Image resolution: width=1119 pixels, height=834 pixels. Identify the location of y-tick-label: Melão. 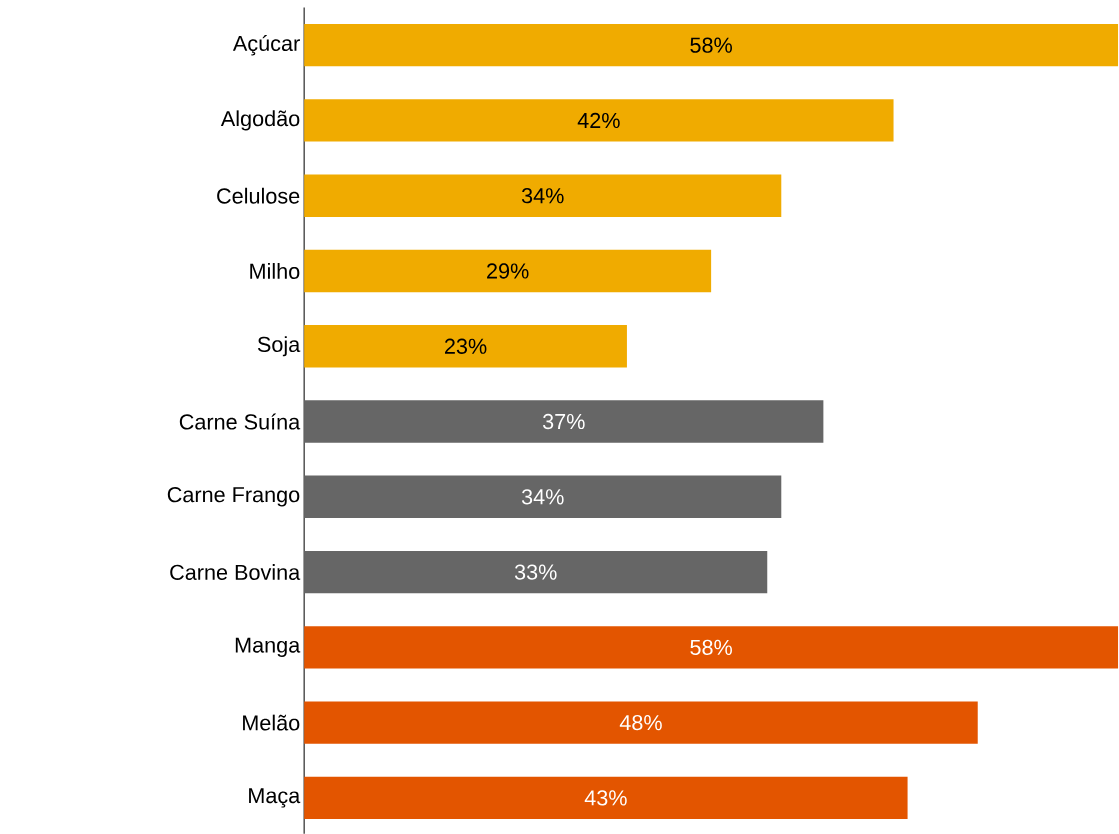
(271, 722).